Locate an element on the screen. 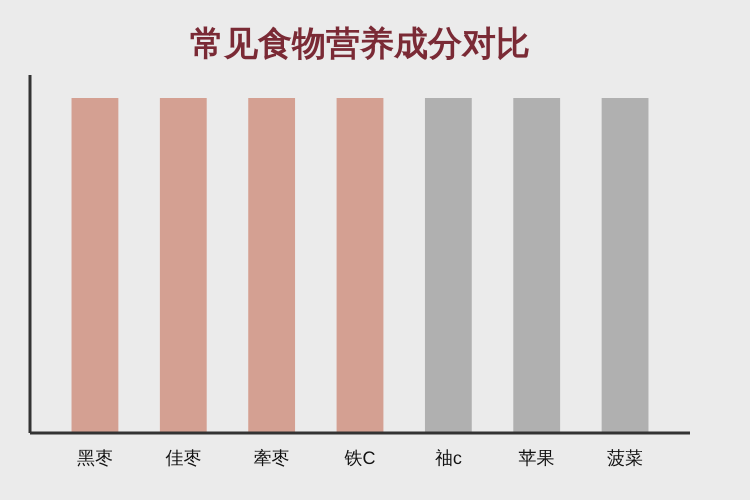 The width and height of the screenshot is (750, 500). chart-title: 常见食物营养成分对比 is located at coordinates (360, 44).